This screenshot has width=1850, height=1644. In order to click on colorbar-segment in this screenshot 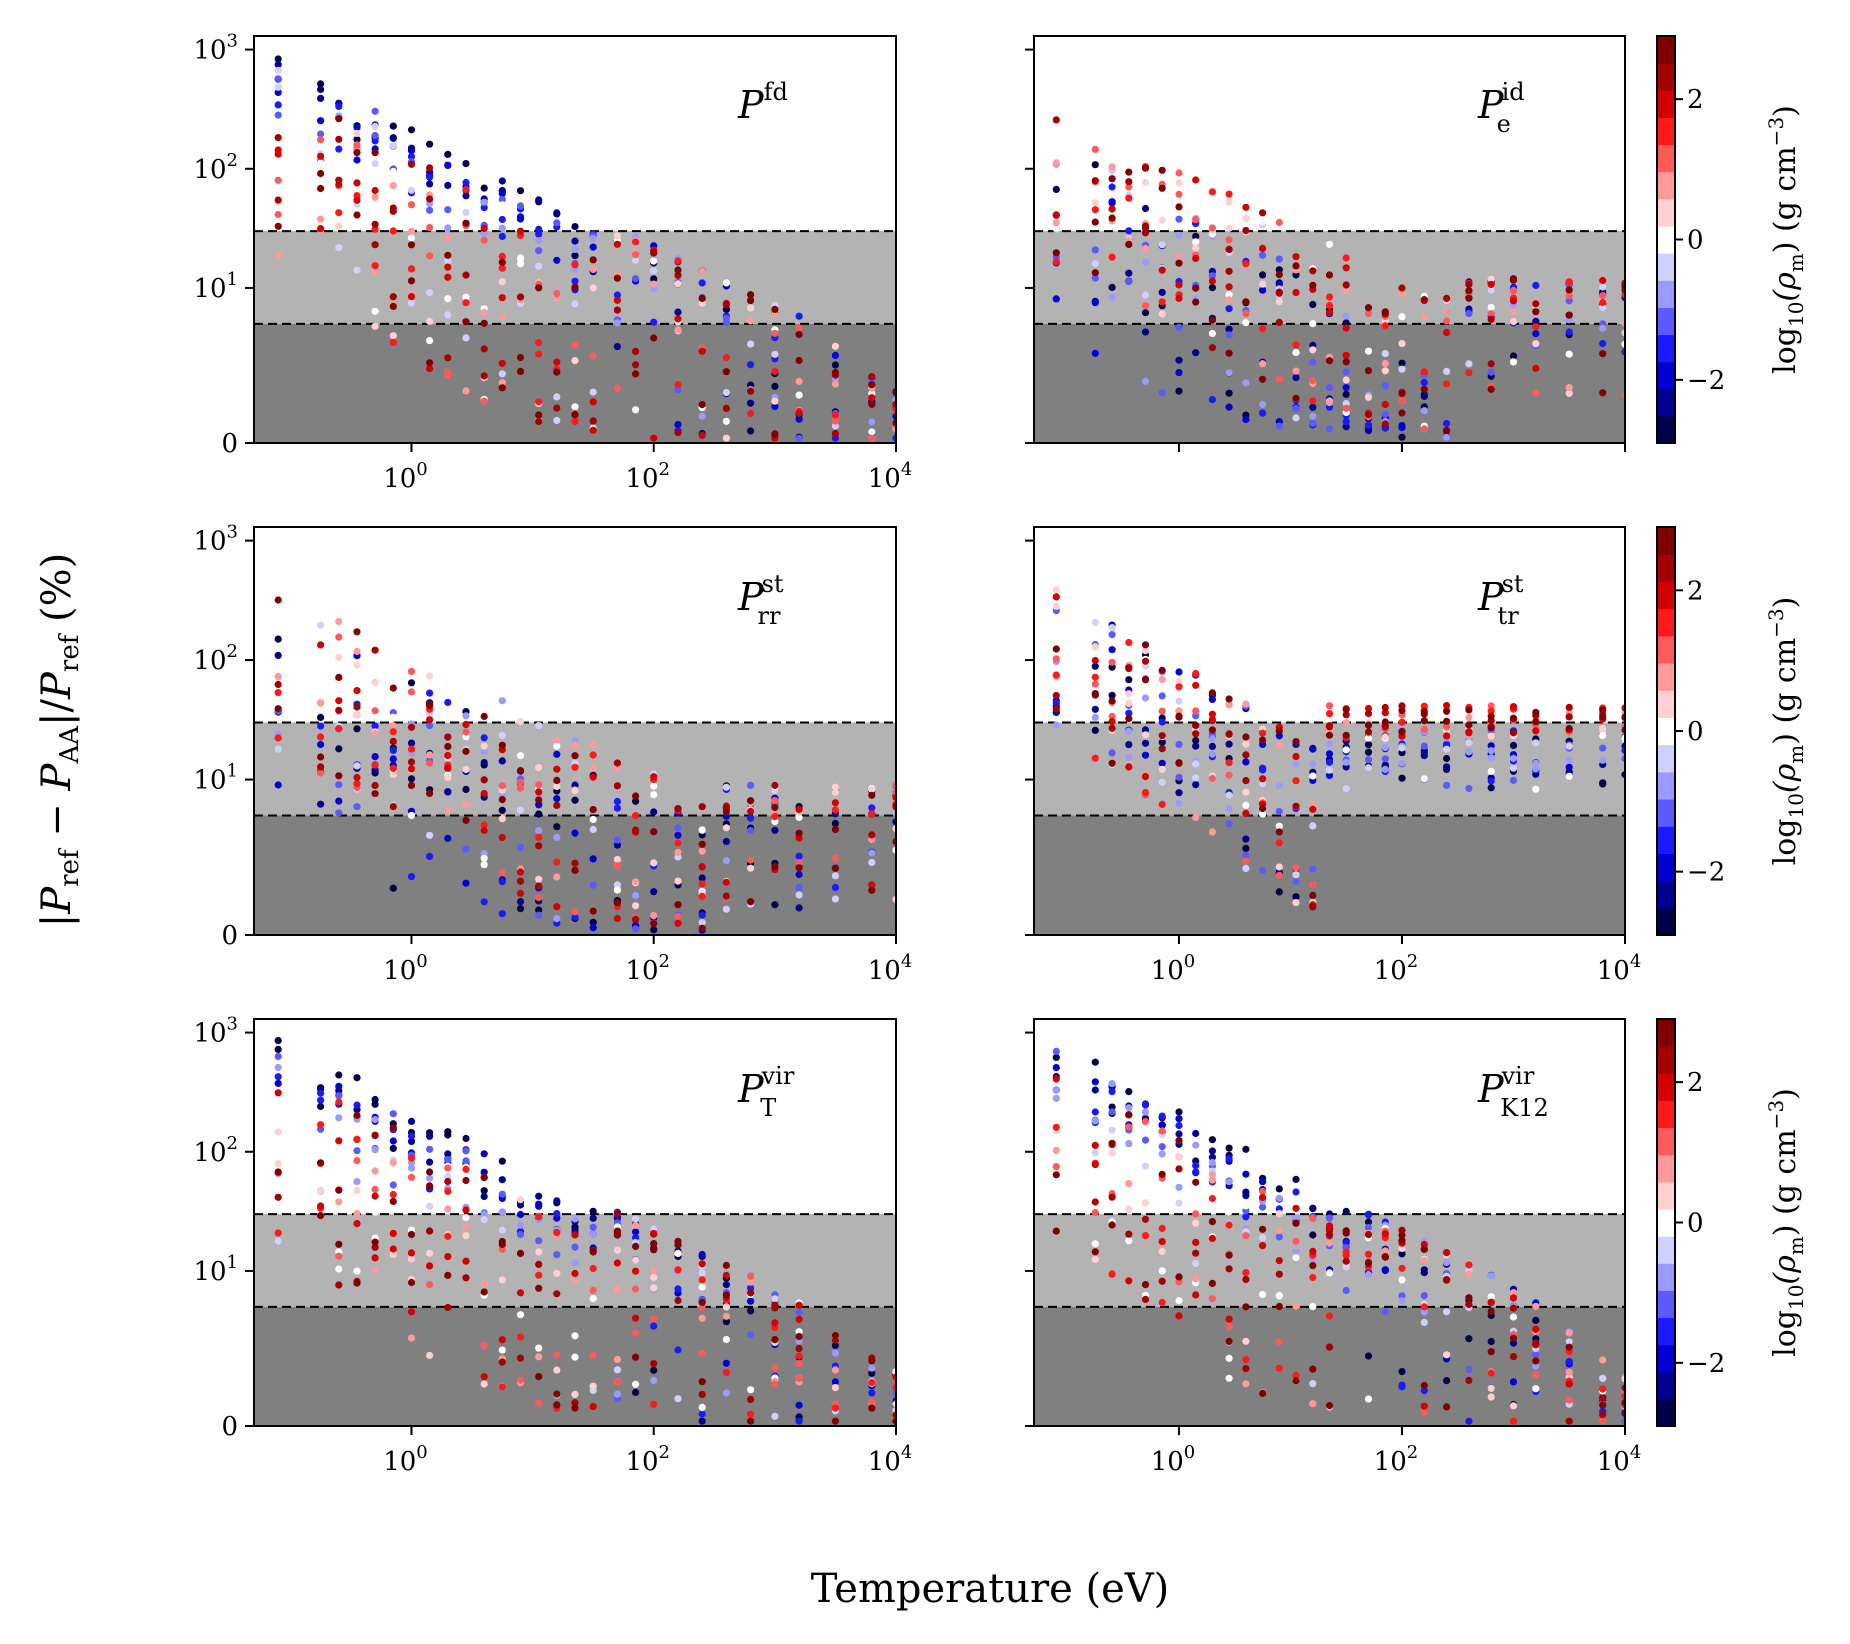, I will do `click(1666, 402)`.